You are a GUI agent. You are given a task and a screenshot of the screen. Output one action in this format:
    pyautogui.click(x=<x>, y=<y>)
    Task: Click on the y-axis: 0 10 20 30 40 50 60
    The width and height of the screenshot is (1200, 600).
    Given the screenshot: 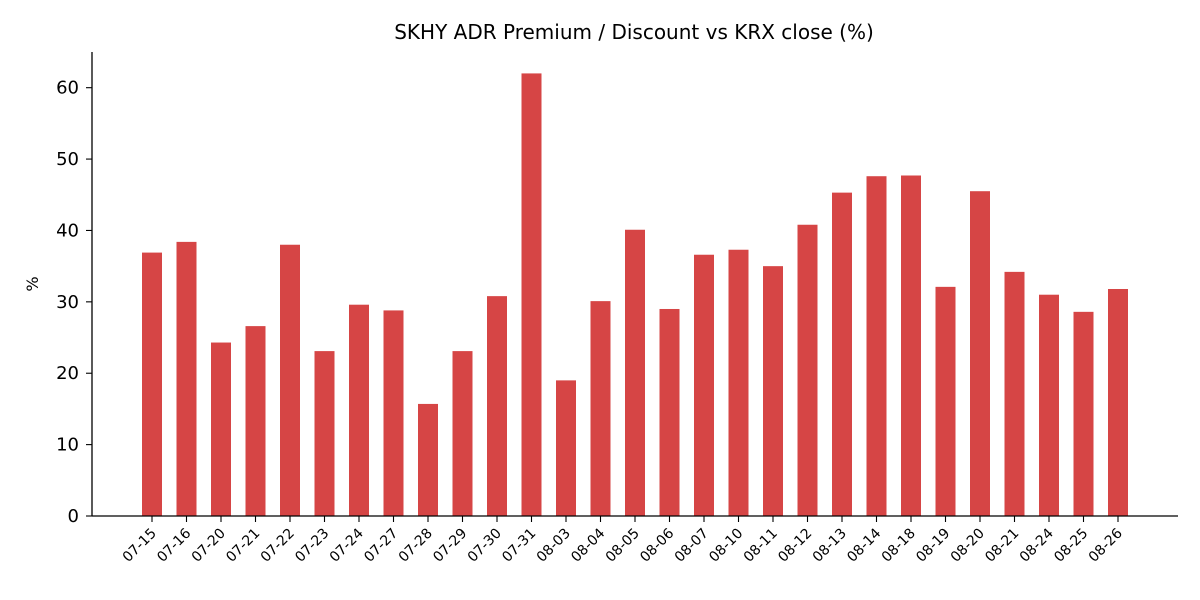 What is the action you would take?
    pyautogui.click(x=74, y=289)
    